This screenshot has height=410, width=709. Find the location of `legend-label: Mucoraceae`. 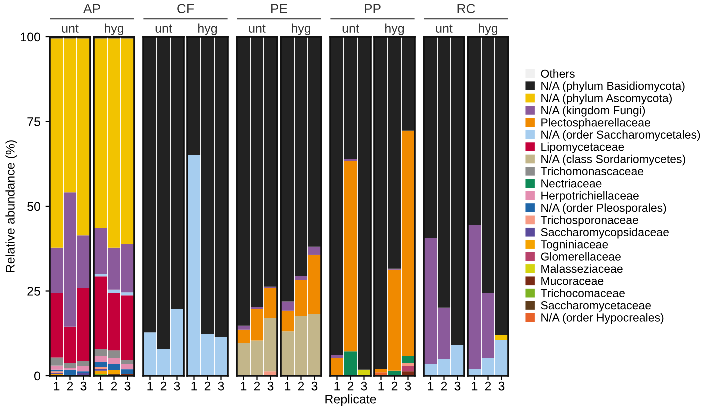

legend-label: Mucoraceae is located at coordinates (573, 281).